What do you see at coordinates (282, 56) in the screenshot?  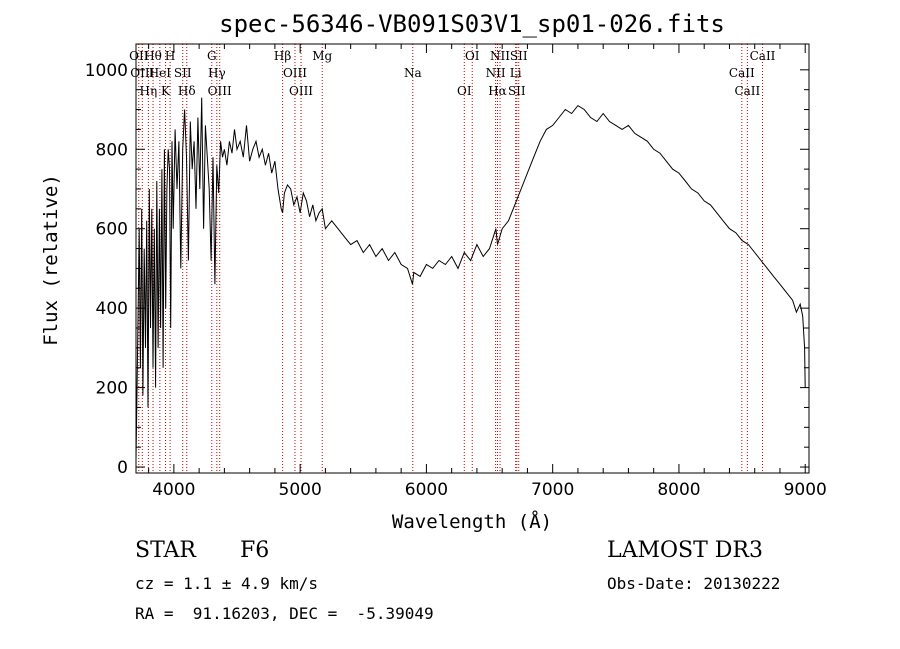 I see `marker-label: Hβ` at bounding box center [282, 56].